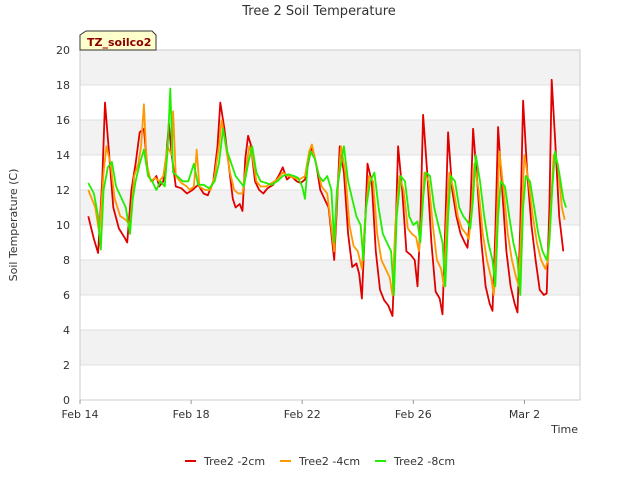 This screenshot has width=640, height=480. I want to click on legend-label: Tree2 -4cm, so click(329, 461).